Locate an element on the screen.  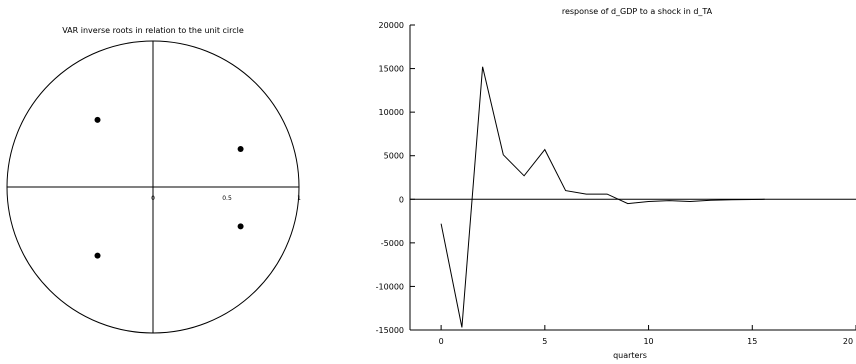
irf-ytick-label-7: -15000 is located at coordinates (390, 330).